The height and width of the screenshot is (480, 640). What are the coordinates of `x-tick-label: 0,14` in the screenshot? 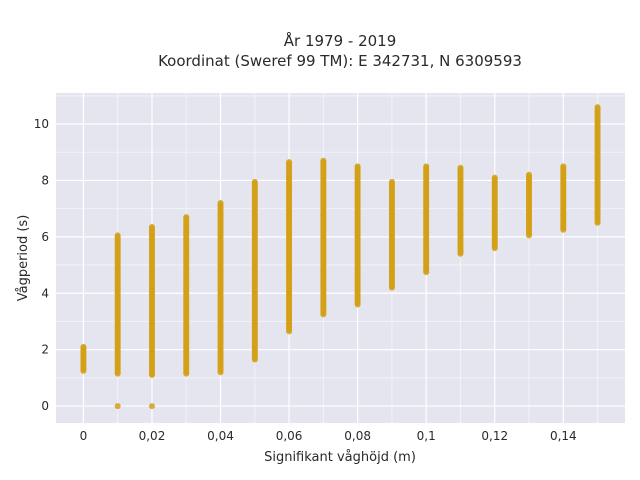 It's located at (563, 436).